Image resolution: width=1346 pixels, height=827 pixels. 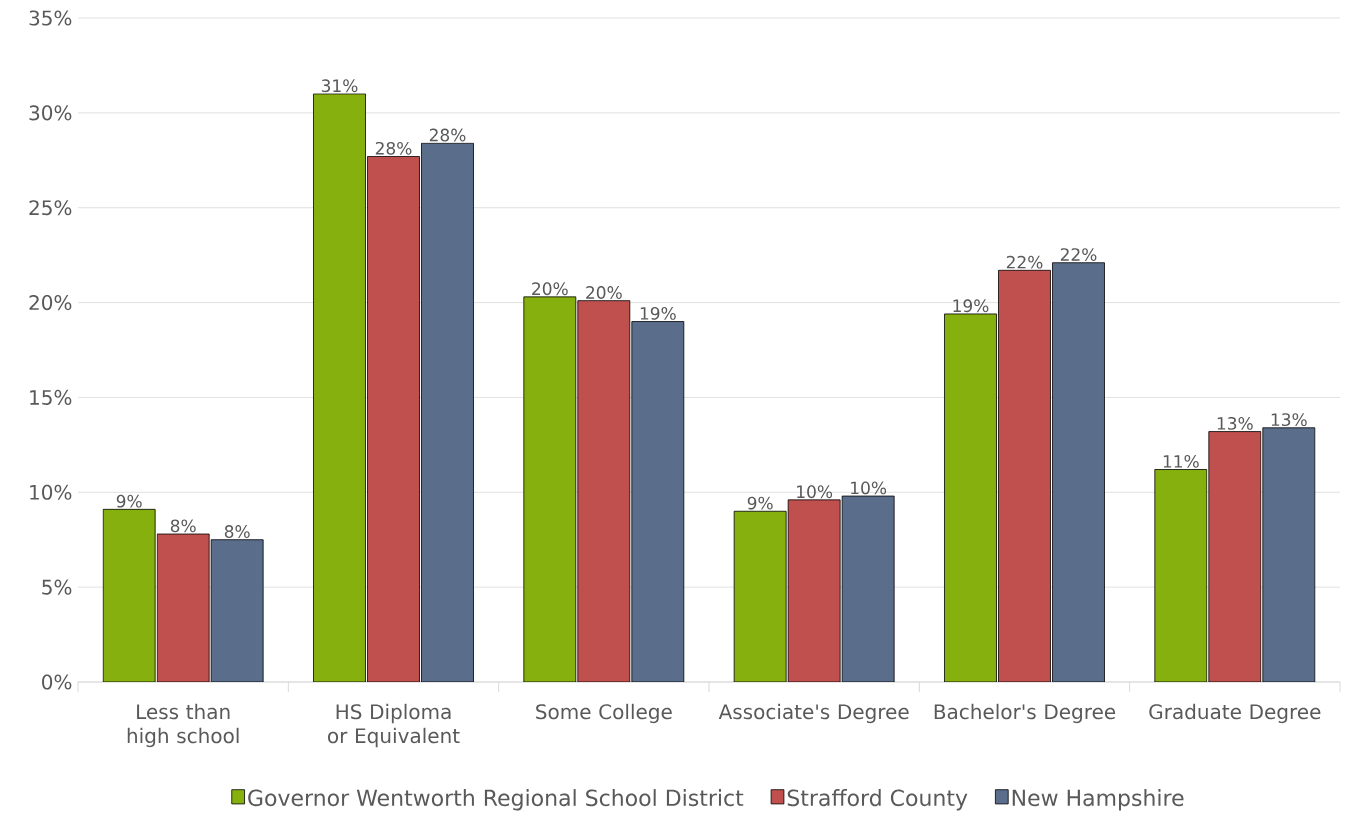 What do you see at coordinates (813, 713) in the screenshot?
I see `x-tick-label: Associate's Degree` at bounding box center [813, 713].